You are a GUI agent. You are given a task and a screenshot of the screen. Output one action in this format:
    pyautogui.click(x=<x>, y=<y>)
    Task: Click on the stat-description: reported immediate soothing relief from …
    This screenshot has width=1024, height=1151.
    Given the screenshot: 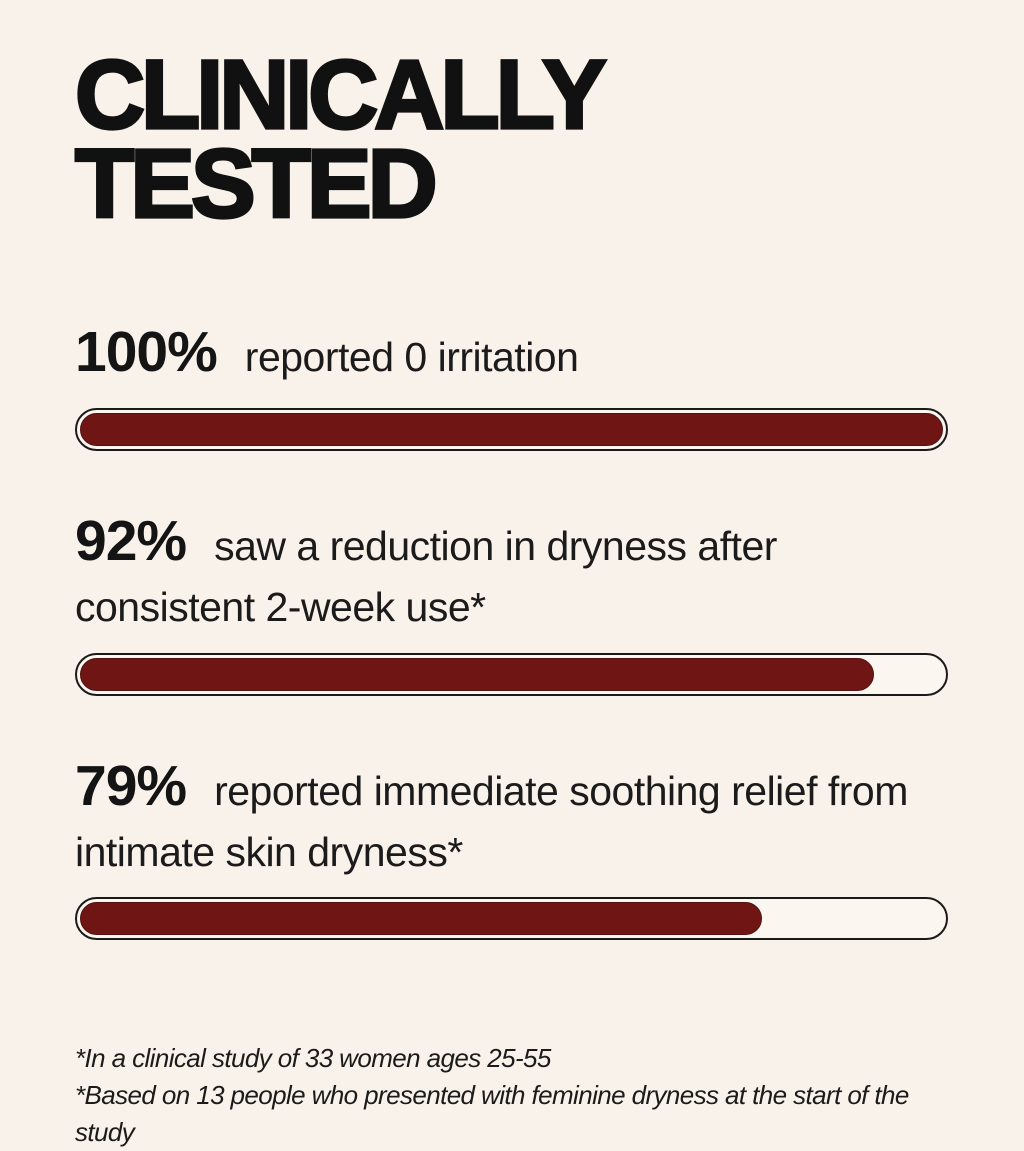 What is the action you would take?
    pyautogui.click(x=491, y=821)
    